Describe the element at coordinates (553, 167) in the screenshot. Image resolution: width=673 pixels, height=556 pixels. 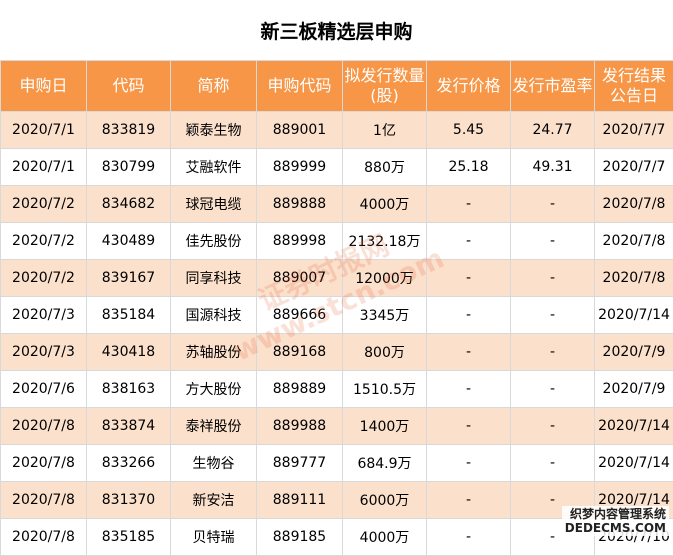
I see `table-cell: 49.31` at that location.